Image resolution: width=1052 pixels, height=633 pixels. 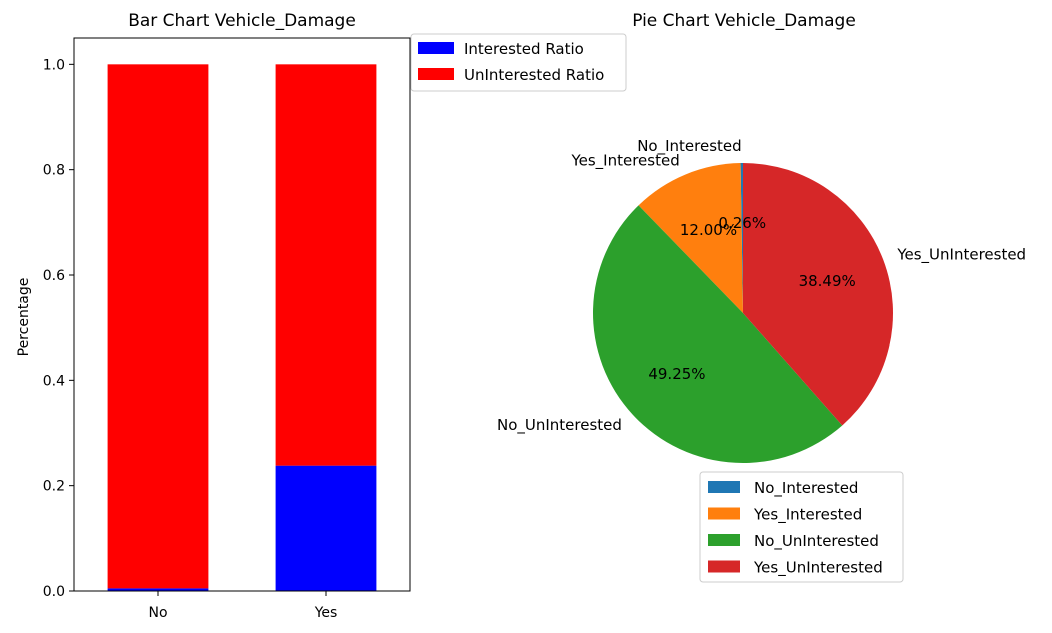 What do you see at coordinates (326, 265) in the screenshot?
I see `bar-yes-uninterested` at bounding box center [326, 265].